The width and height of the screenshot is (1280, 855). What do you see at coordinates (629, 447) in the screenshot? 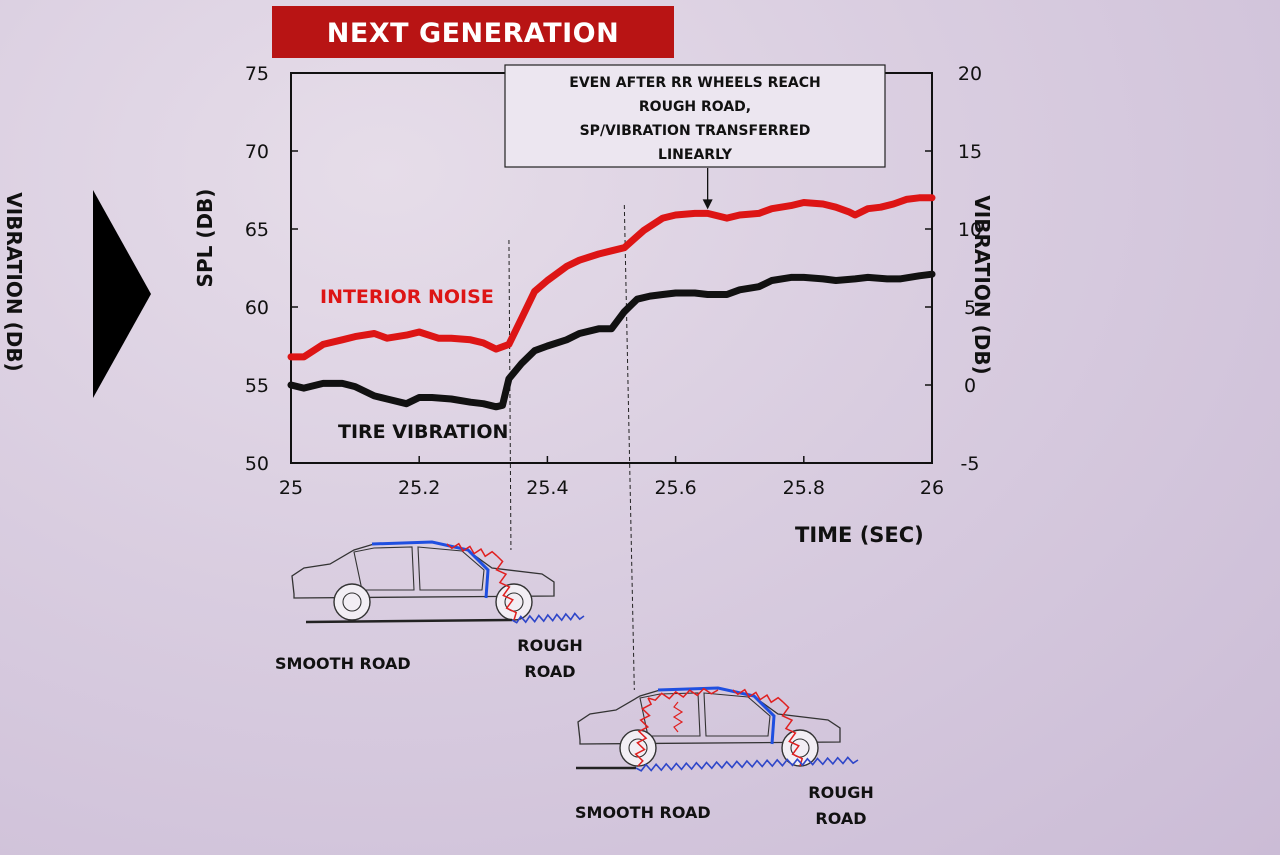
I see `marker-line` at bounding box center [629, 447].